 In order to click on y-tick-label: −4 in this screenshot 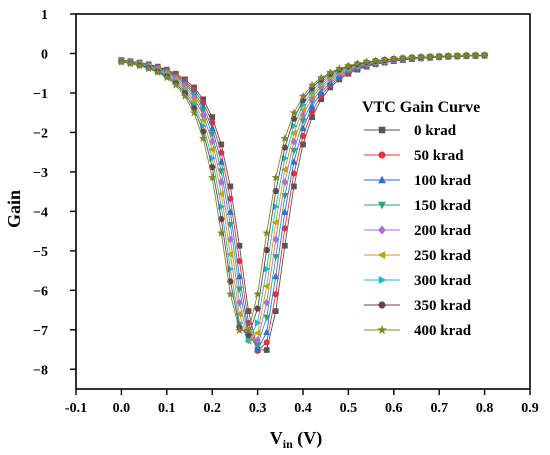, I will do `click(40, 212)`.